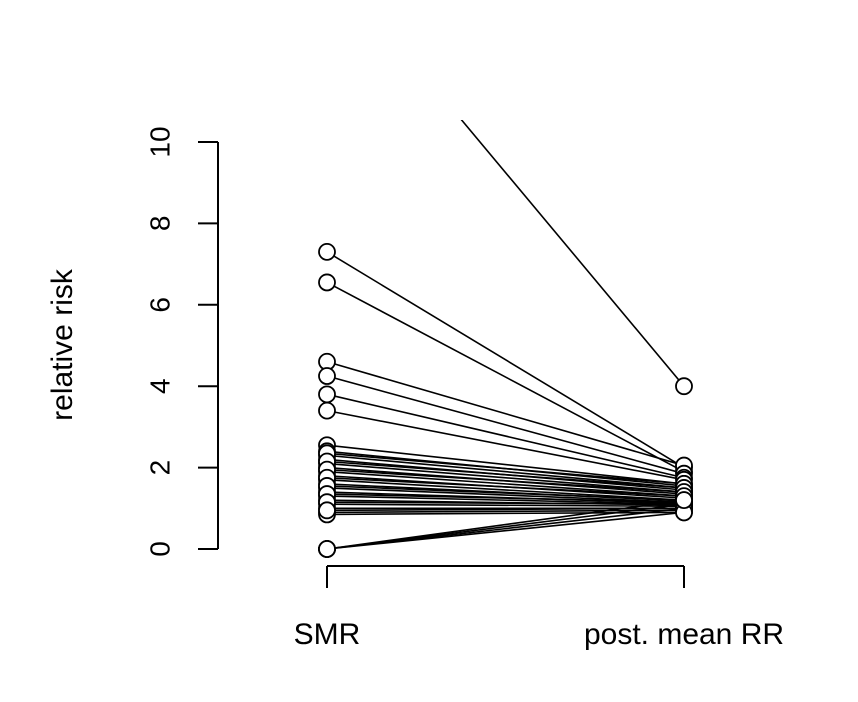  Describe the element at coordinates (160, 386) in the screenshot. I see `y-tick-label: 4` at that location.